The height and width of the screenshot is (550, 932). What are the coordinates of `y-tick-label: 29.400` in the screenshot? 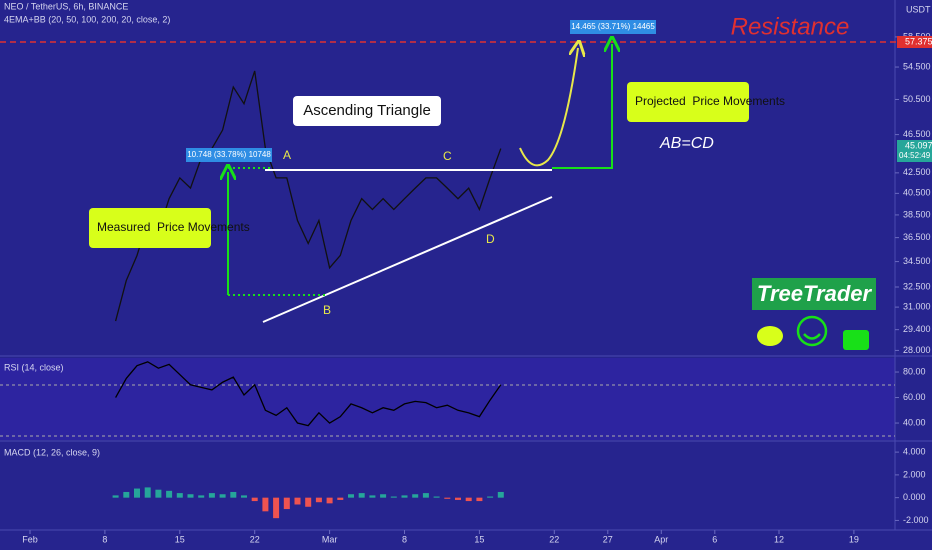 It's located at (917, 329).